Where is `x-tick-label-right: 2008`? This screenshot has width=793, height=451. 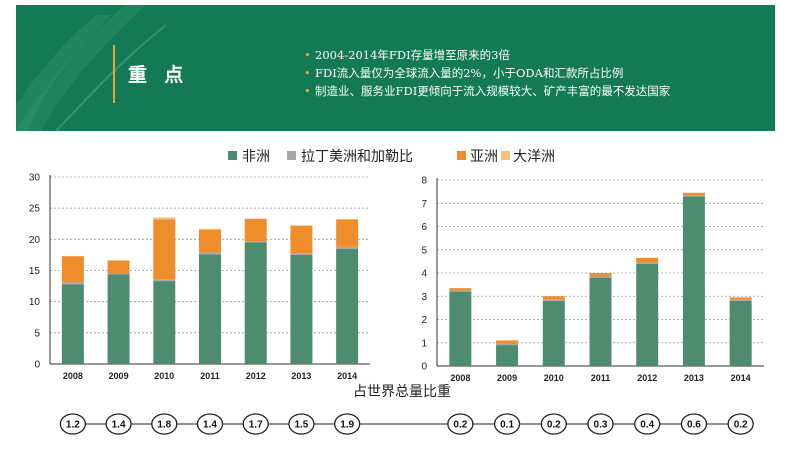
x-tick-label-right: 2008 is located at coordinates (460, 378).